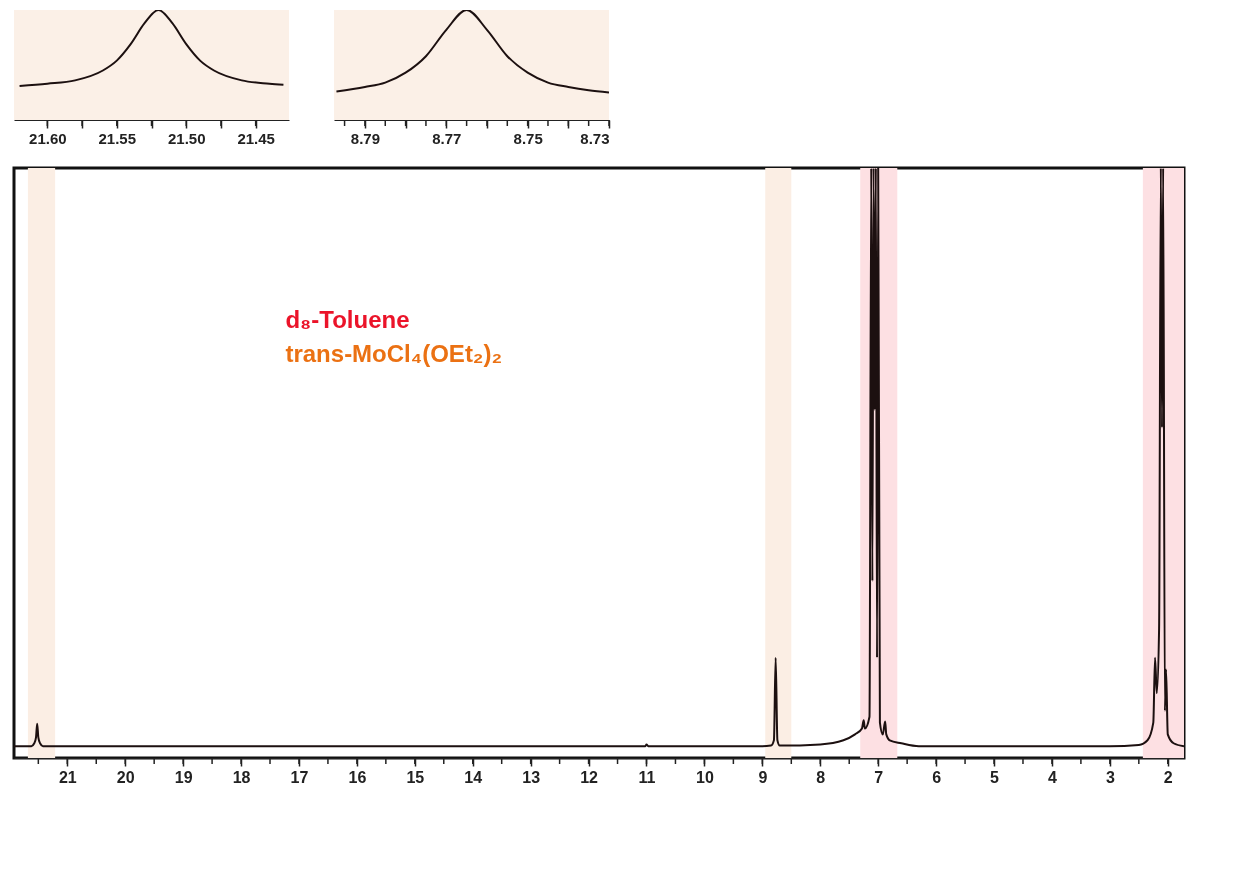 The height and width of the screenshot is (873, 1235). What do you see at coordinates (473, 777) in the screenshot?
I see `x-tick-label: 14` at bounding box center [473, 777].